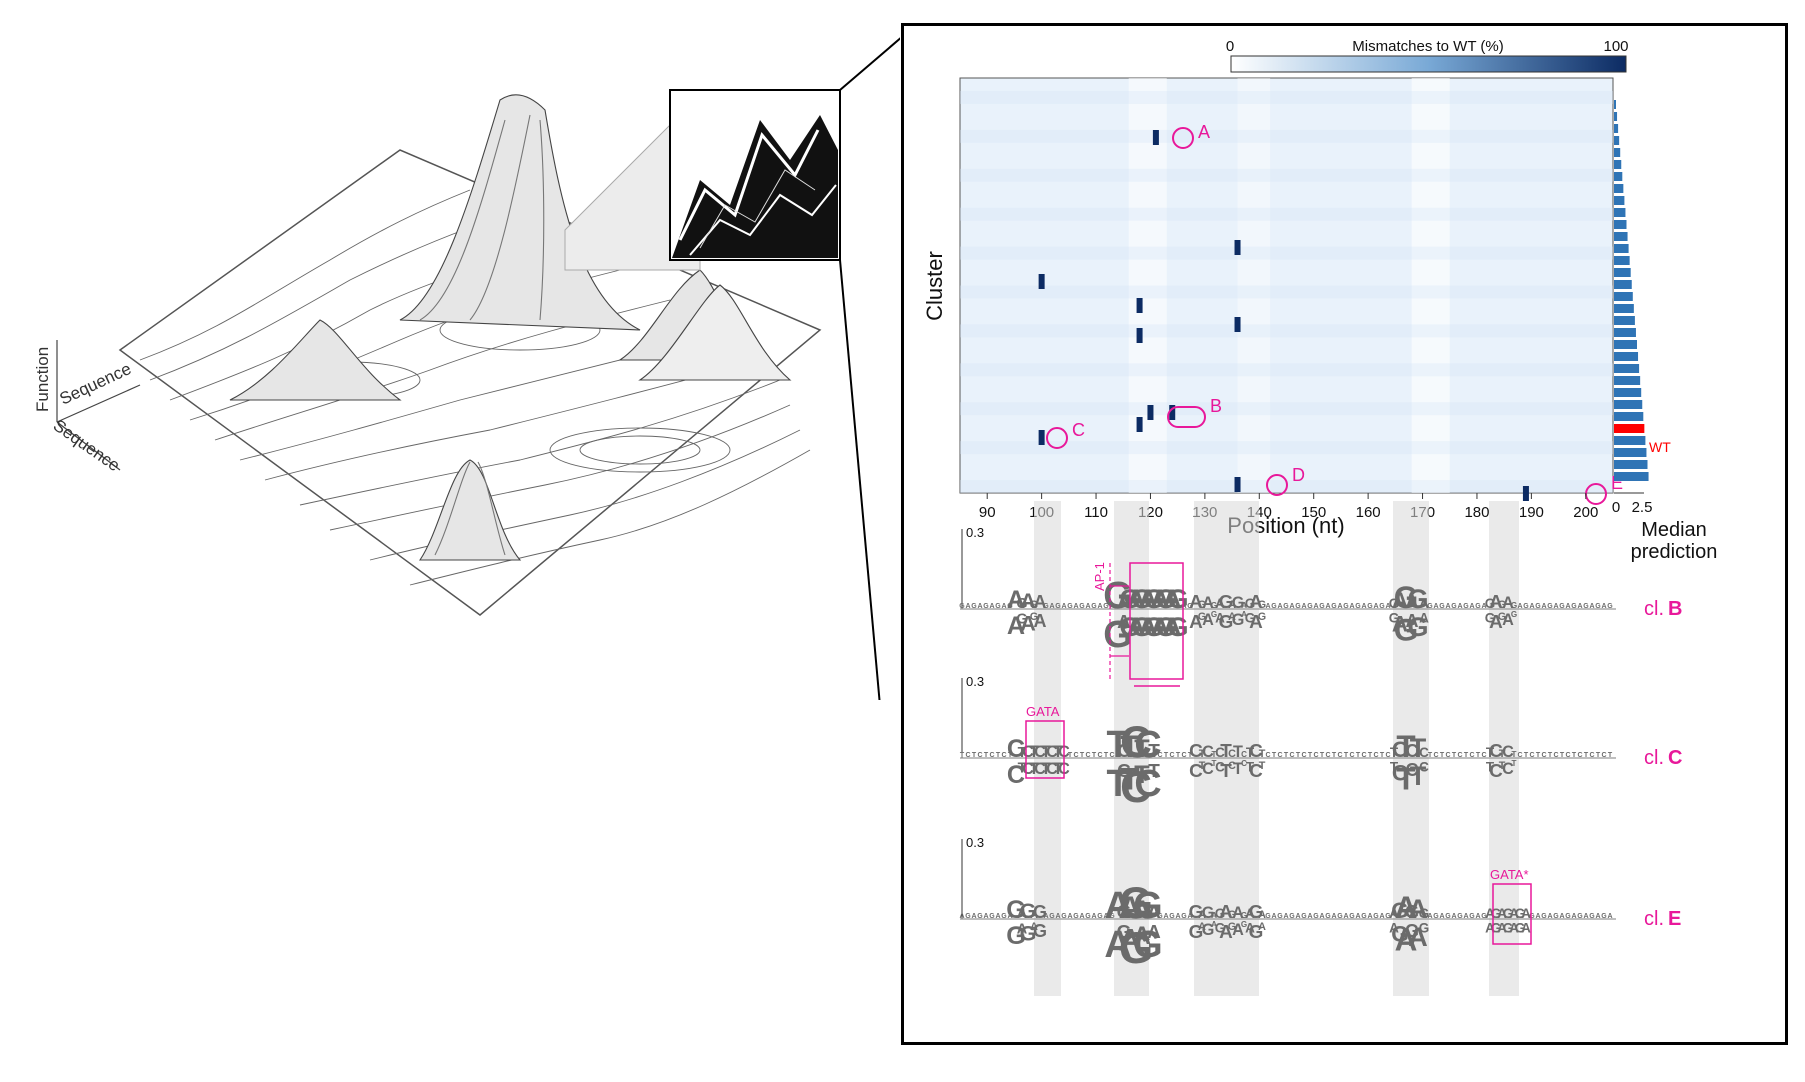 The width and height of the screenshot is (1805, 1082). Describe the element at coordinates (1183, 138) in the screenshot. I see `callout-circle-a` at that location.